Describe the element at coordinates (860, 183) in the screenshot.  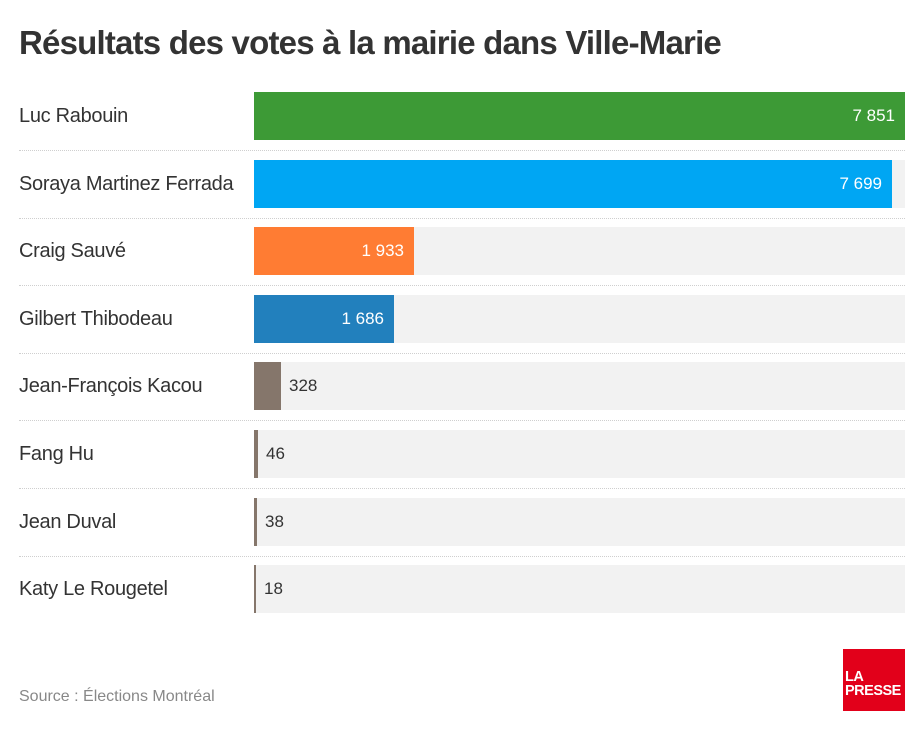
I see `data-label: 7 699` at that location.